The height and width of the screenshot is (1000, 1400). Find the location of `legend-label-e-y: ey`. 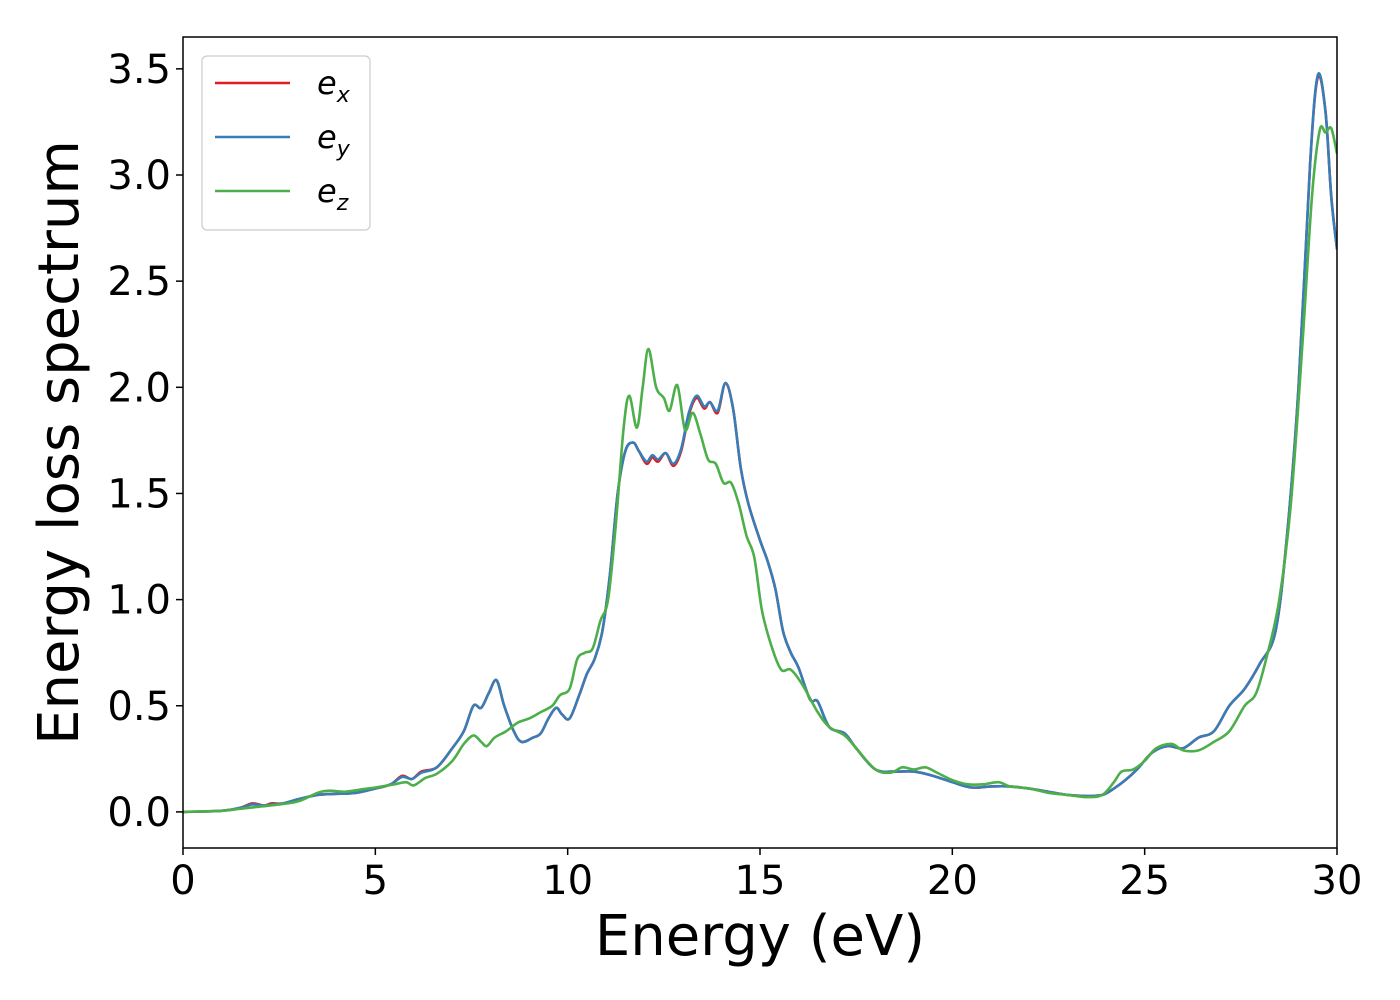

legend-label-e-y: ey is located at coordinates (334, 140).